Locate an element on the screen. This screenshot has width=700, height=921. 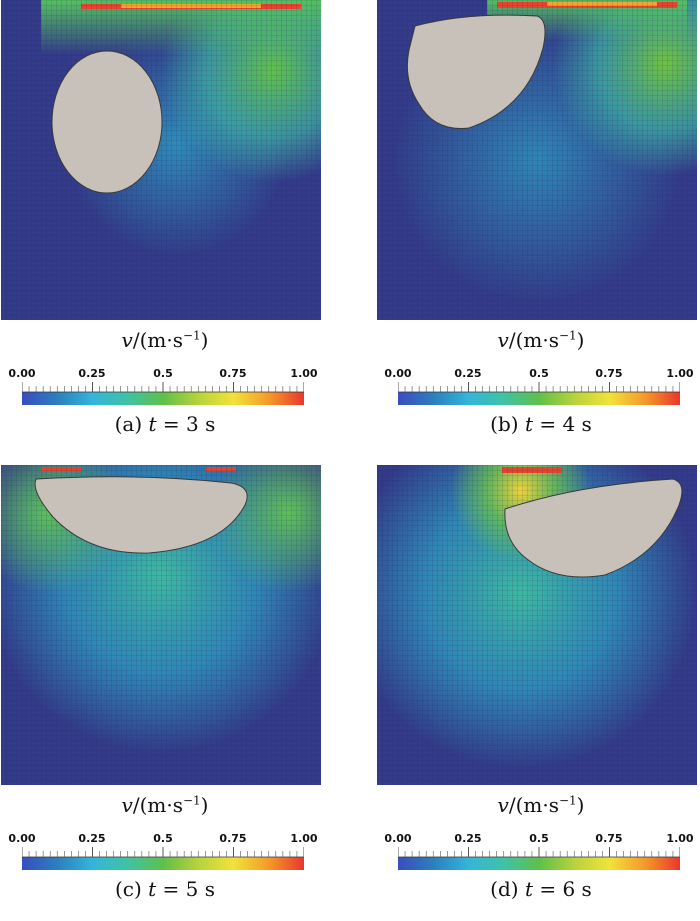
panel-caption: (c) t = 5 s is located at coordinates (165, 889).